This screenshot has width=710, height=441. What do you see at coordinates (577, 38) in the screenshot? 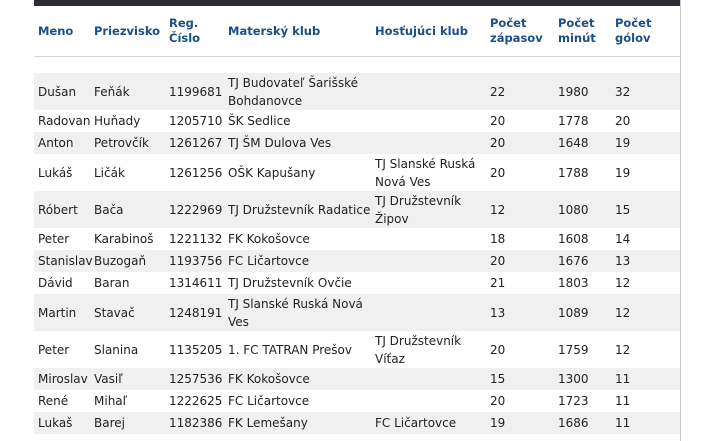
I see `header-pocet-minut-line2: minút` at bounding box center [577, 38].